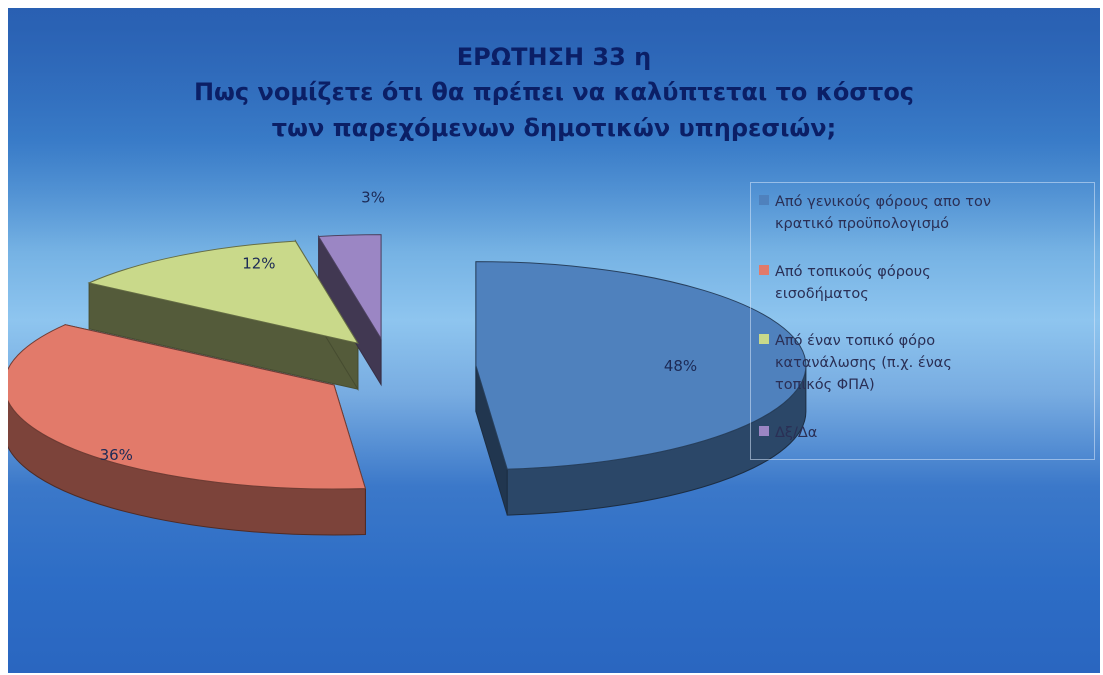  Describe the element at coordinates (116, 455) in the screenshot. I see `data-label-local-income-taxes: 36%` at that location.